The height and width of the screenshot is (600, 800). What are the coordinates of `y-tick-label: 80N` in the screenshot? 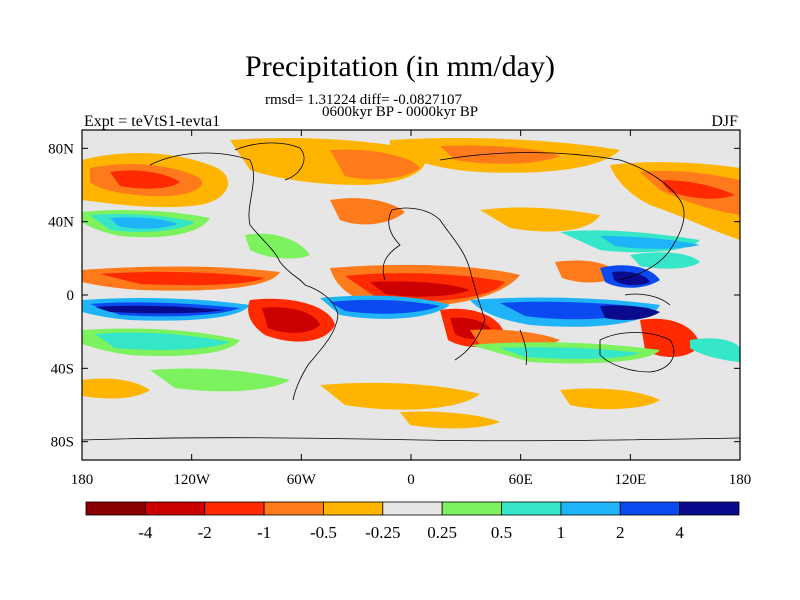 It's located at (61, 149).